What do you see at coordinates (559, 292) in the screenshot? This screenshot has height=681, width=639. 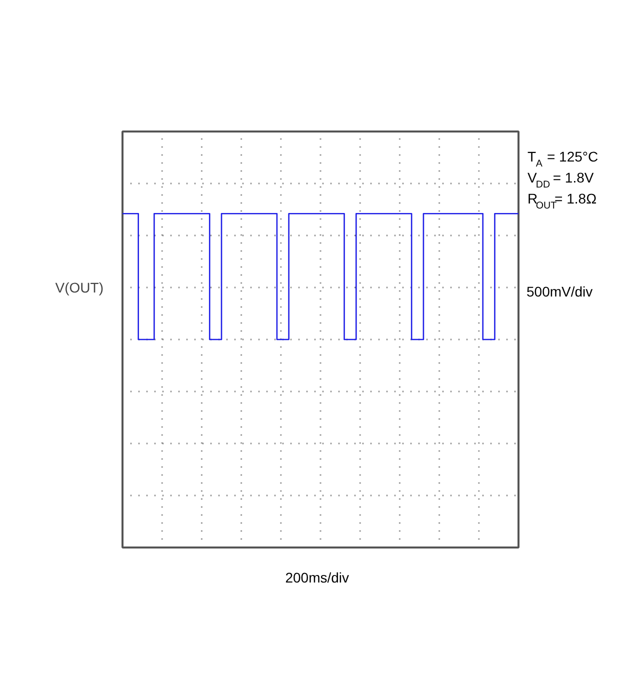 I see `text: 500mV/div` at bounding box center [559, 292].